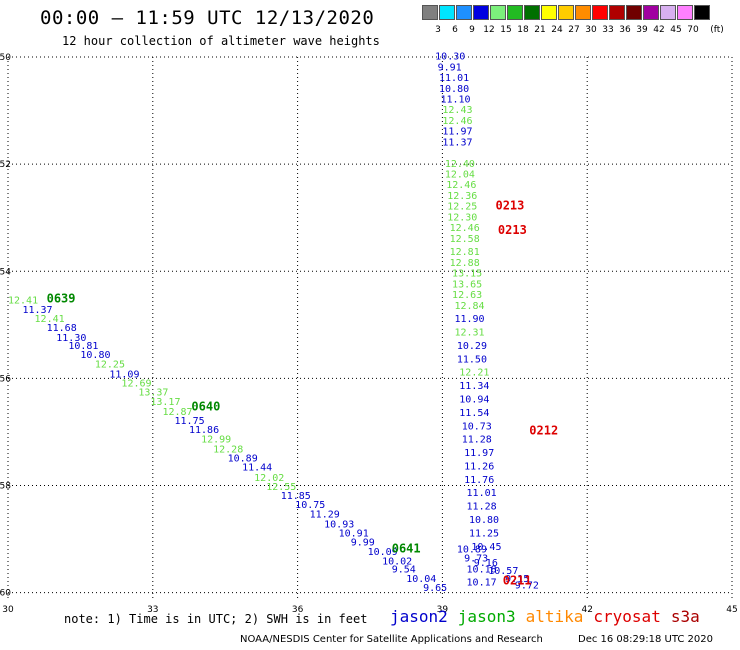  I want to click on swh-value-label: 9.65, so click(435, 588).